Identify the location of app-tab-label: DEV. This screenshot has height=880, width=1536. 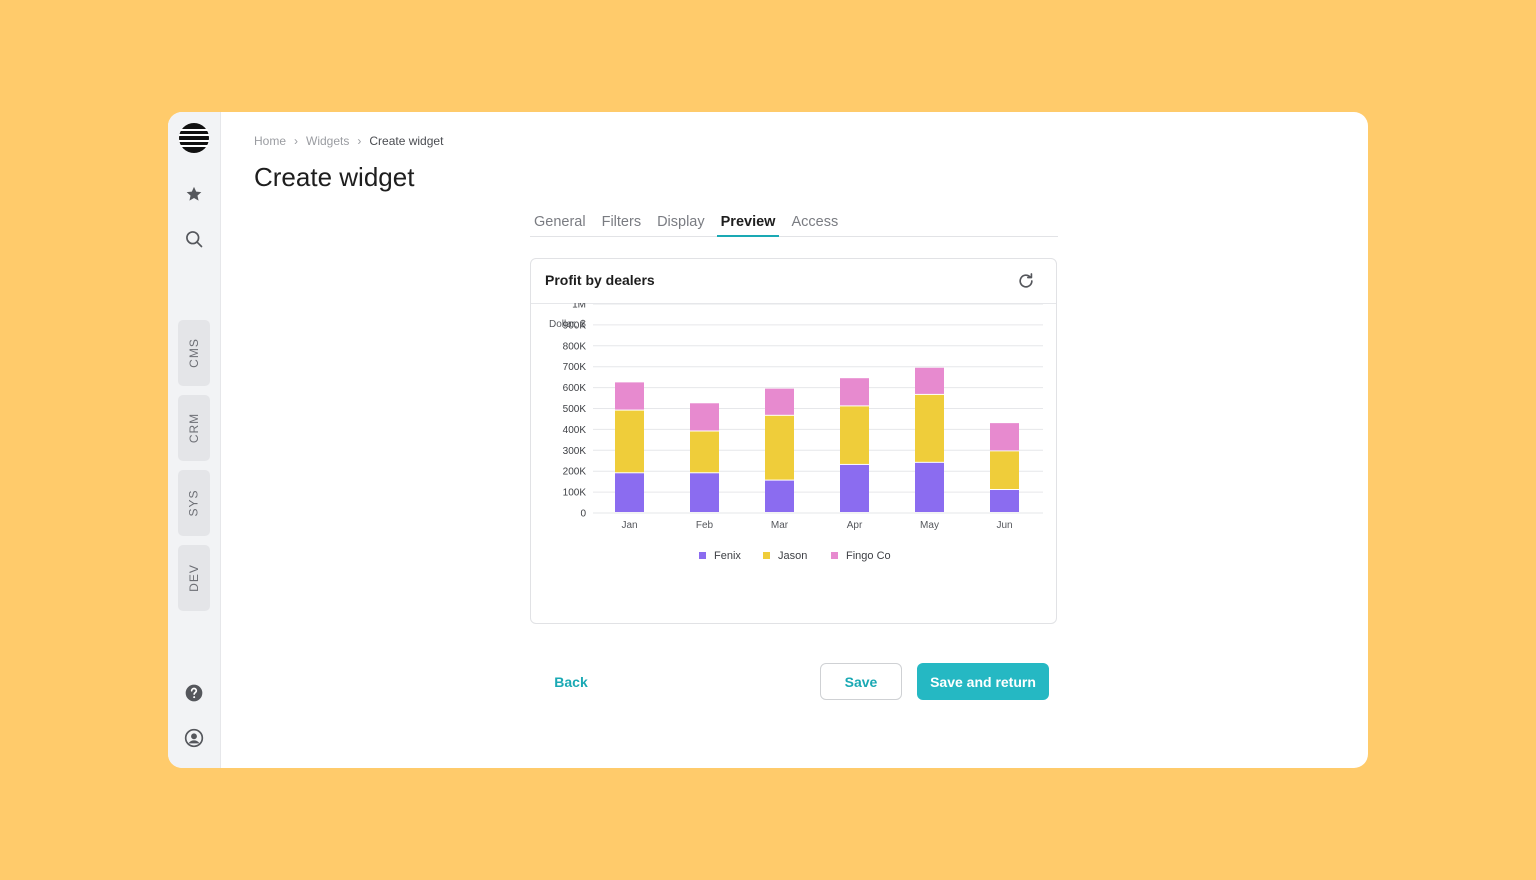
(194, 578).